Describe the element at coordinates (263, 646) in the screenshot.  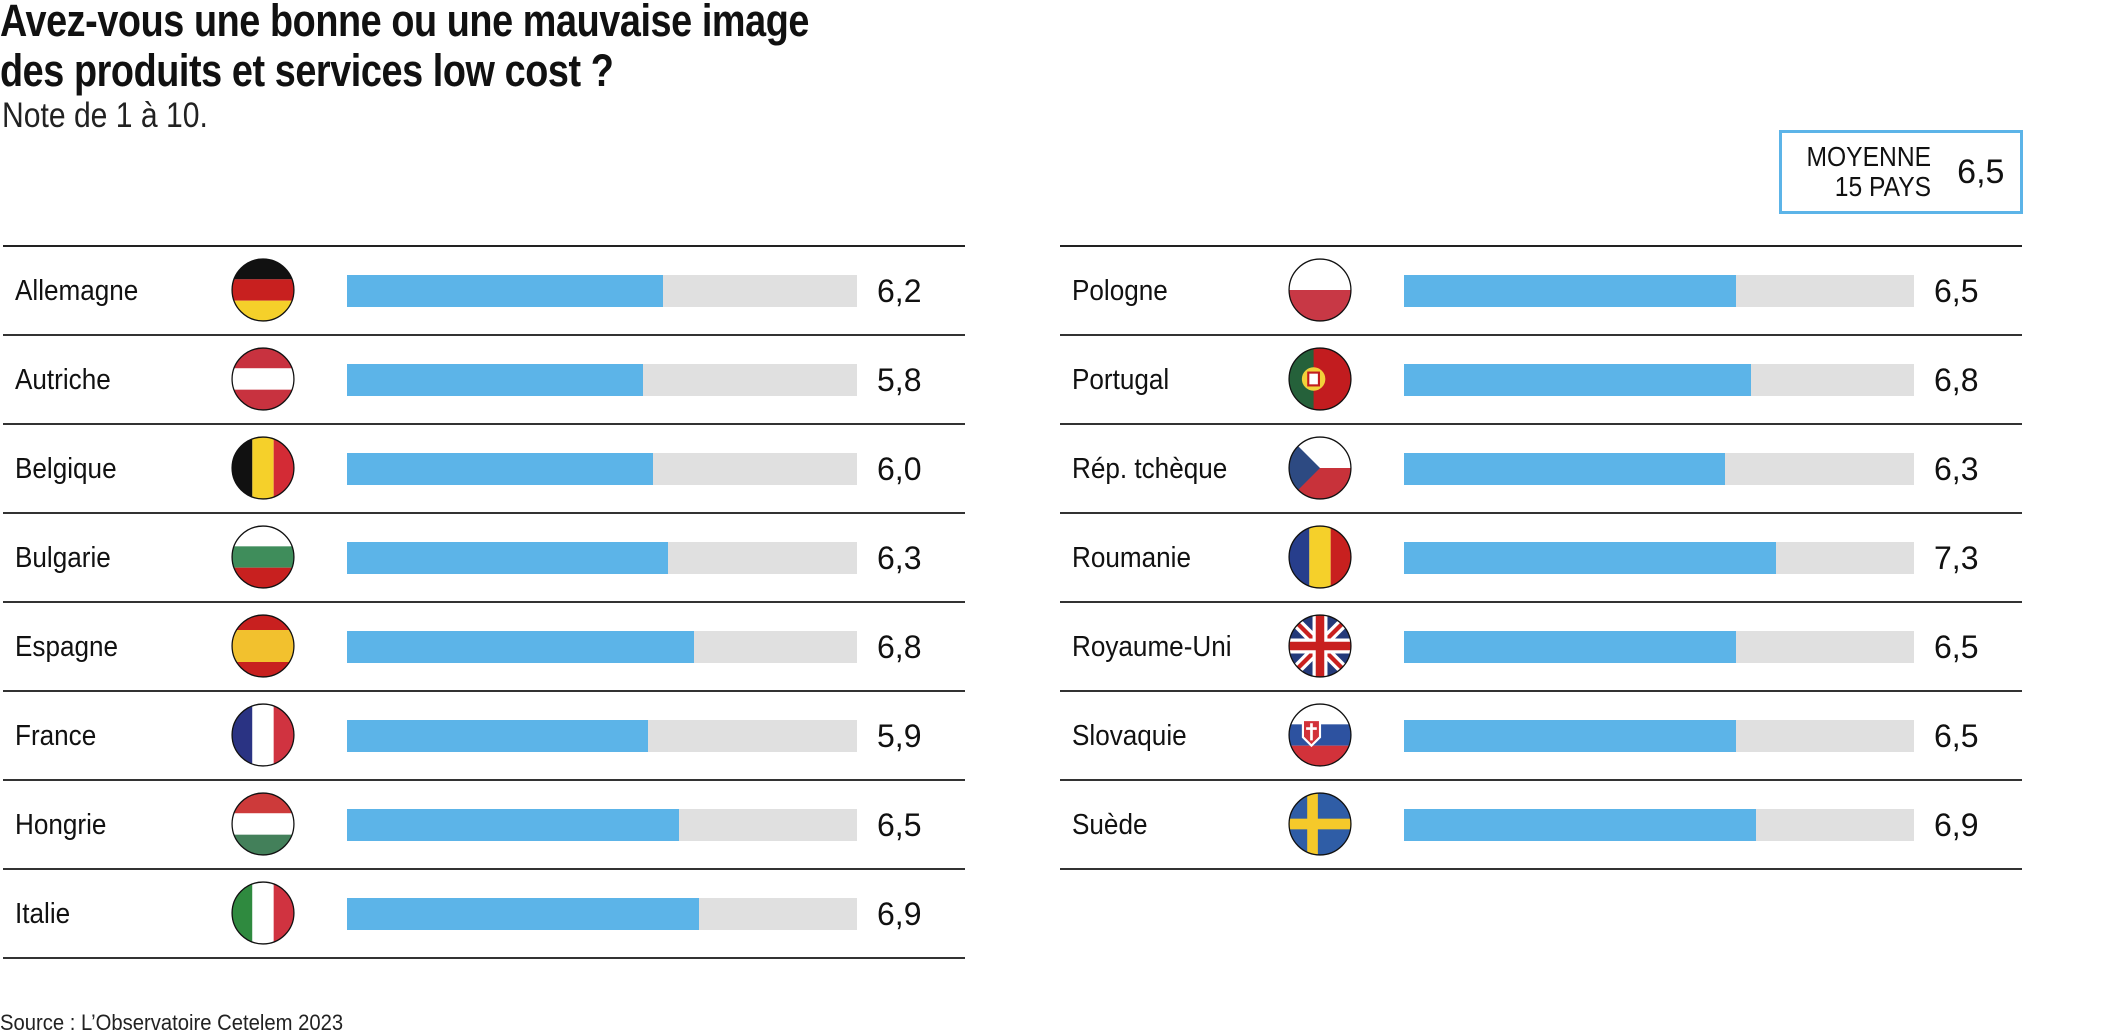
I see `flag-es-icon` at that location.